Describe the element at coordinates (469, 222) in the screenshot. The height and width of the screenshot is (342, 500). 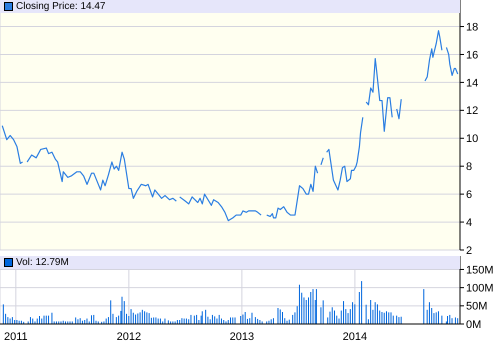
I see `y-tick-label: 4` at that location.